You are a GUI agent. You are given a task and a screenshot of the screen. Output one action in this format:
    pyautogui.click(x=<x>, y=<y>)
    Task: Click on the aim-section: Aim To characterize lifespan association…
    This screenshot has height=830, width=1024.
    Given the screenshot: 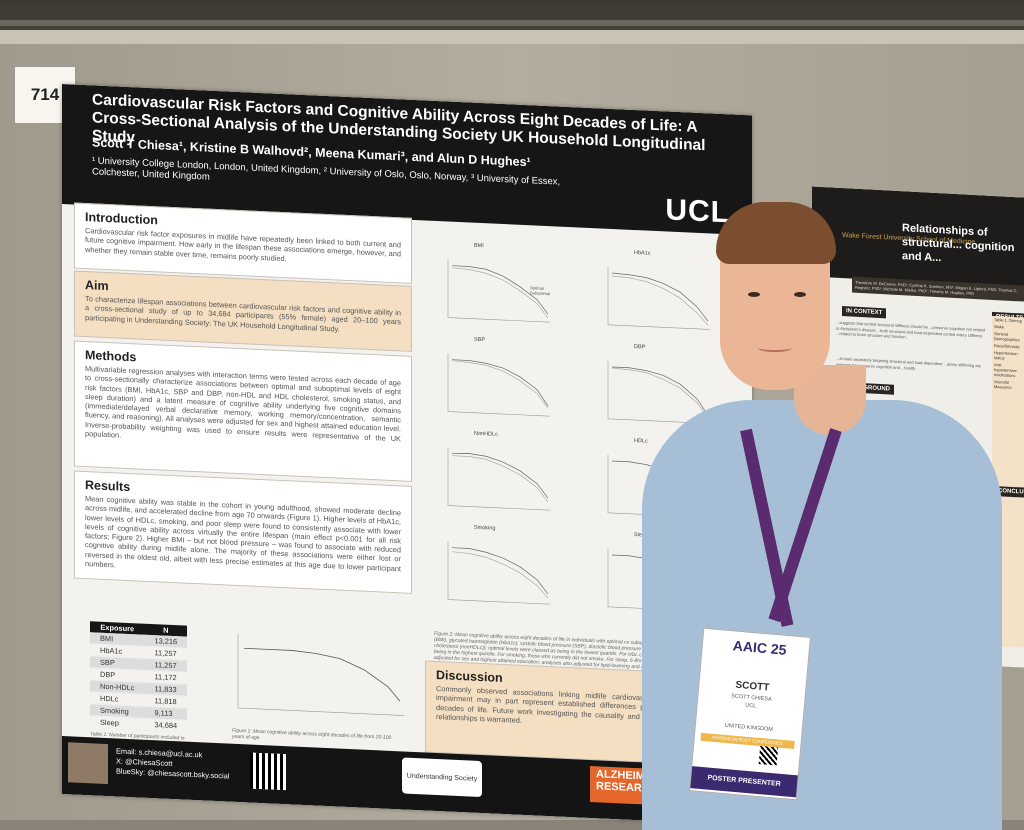 What is the action you would take?
    pyautogui.click(x=243, y=311)
    